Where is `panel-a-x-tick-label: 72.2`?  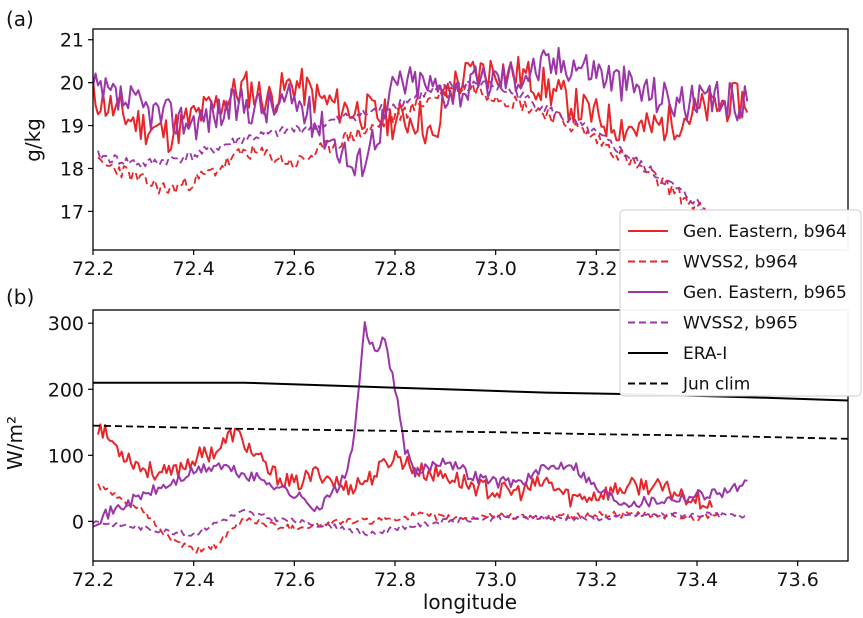
panel-a-x-tick-label: 72.2 is located at coordinates (93, 269).